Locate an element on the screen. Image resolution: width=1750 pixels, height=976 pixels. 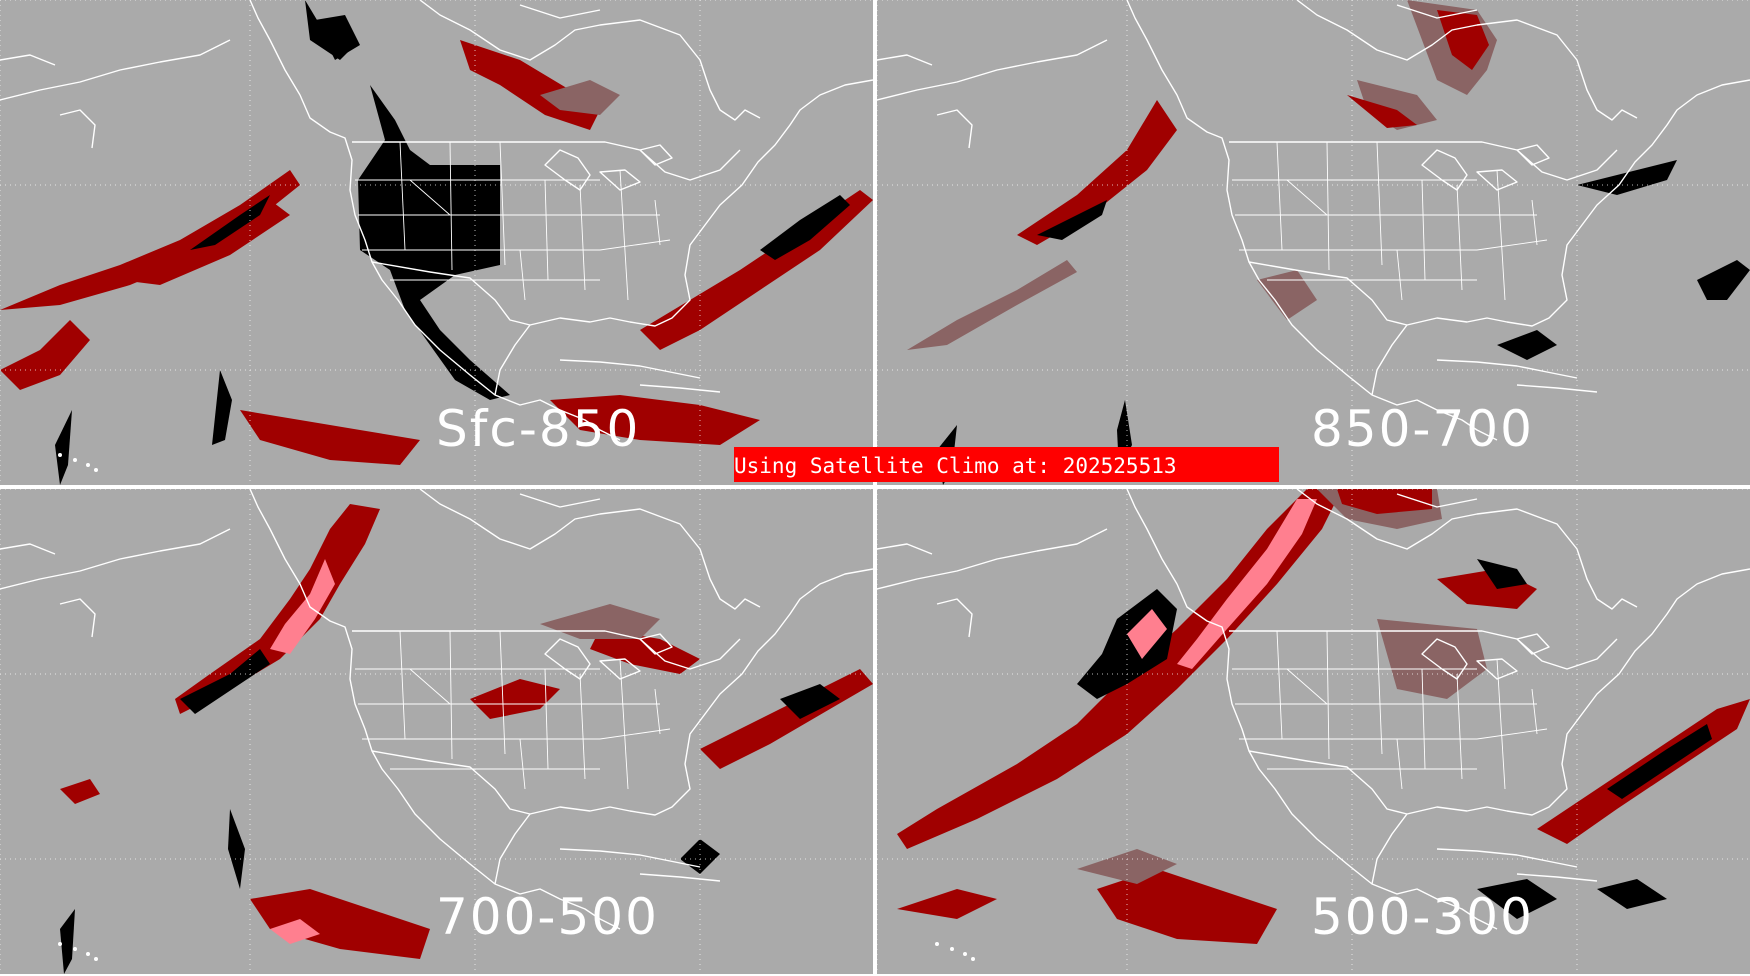
pink-field is located at coordinates (1247, 584).